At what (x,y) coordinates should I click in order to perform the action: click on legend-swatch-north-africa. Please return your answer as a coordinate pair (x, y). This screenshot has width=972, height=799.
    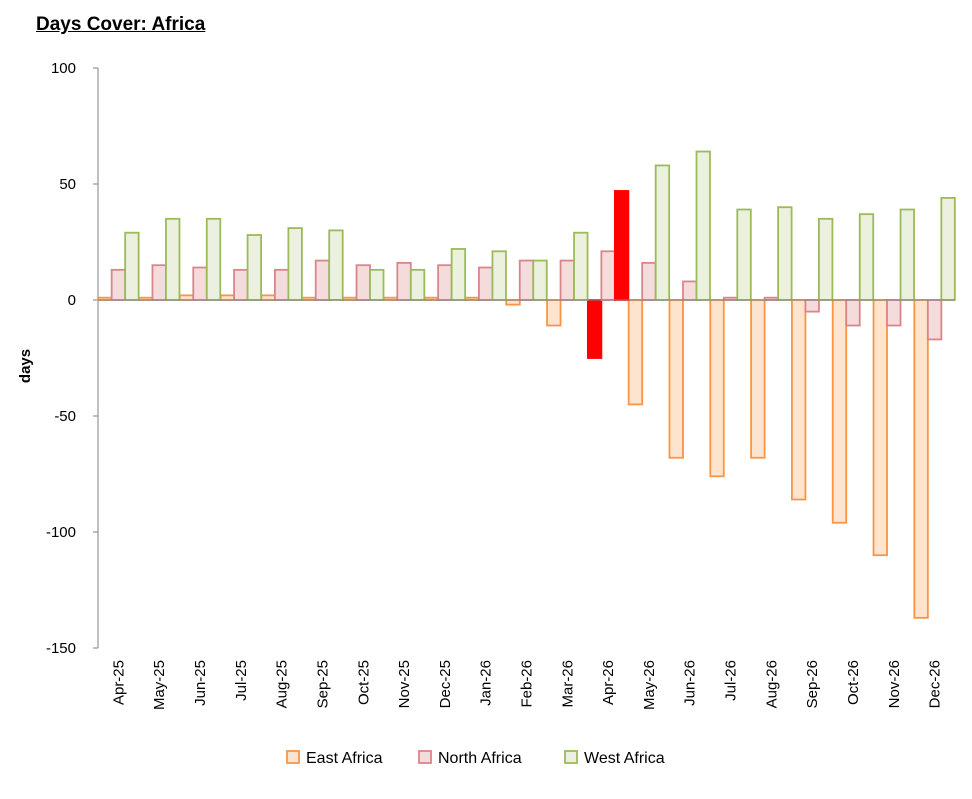
    Looking at the image, I should click on (425, 757).